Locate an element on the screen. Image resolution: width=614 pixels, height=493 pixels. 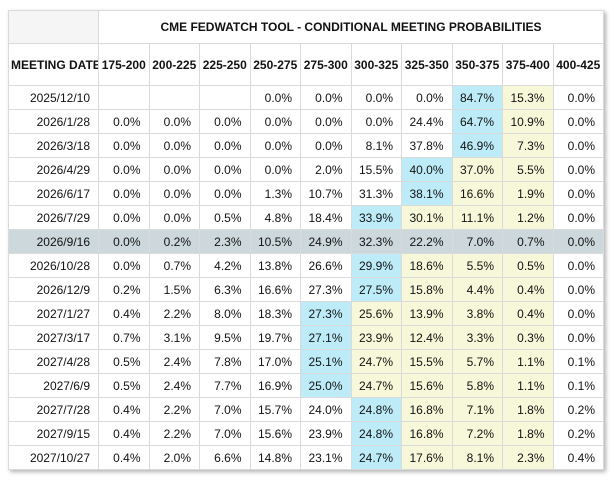
probability-cell: 8.1% is located at coordinates (376, 145).